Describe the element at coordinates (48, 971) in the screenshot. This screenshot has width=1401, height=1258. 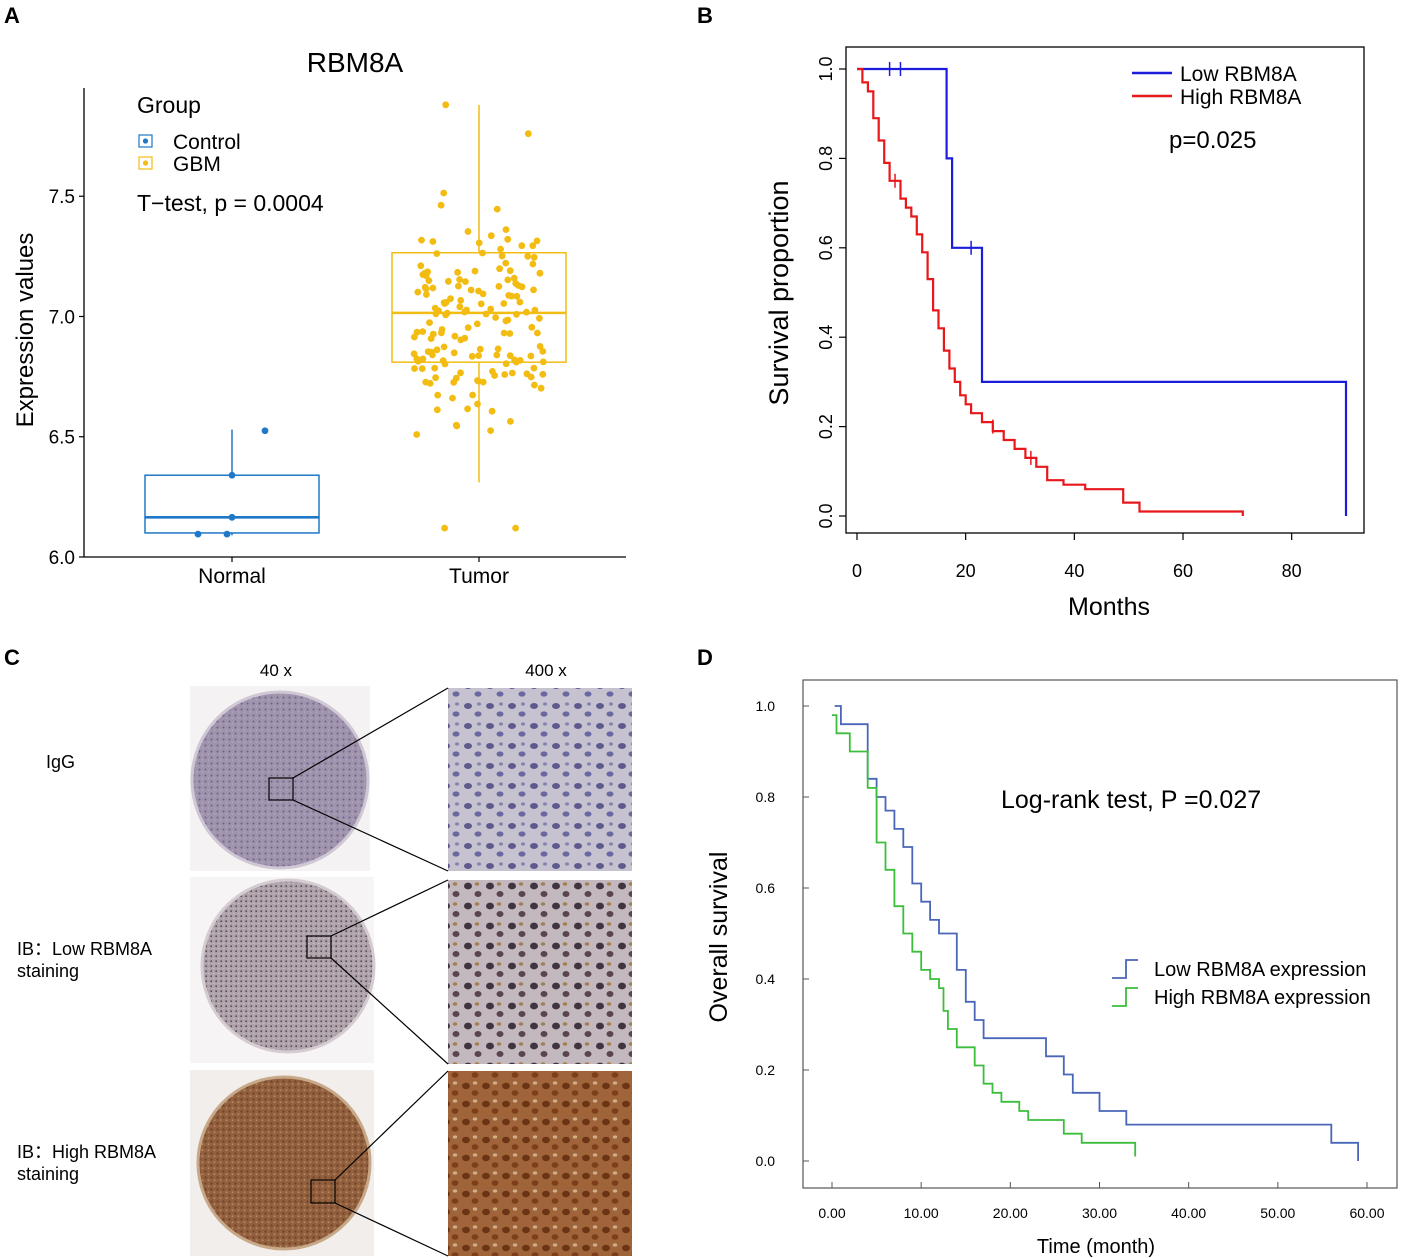
I see `row-label-low-line2: staining` at that location.